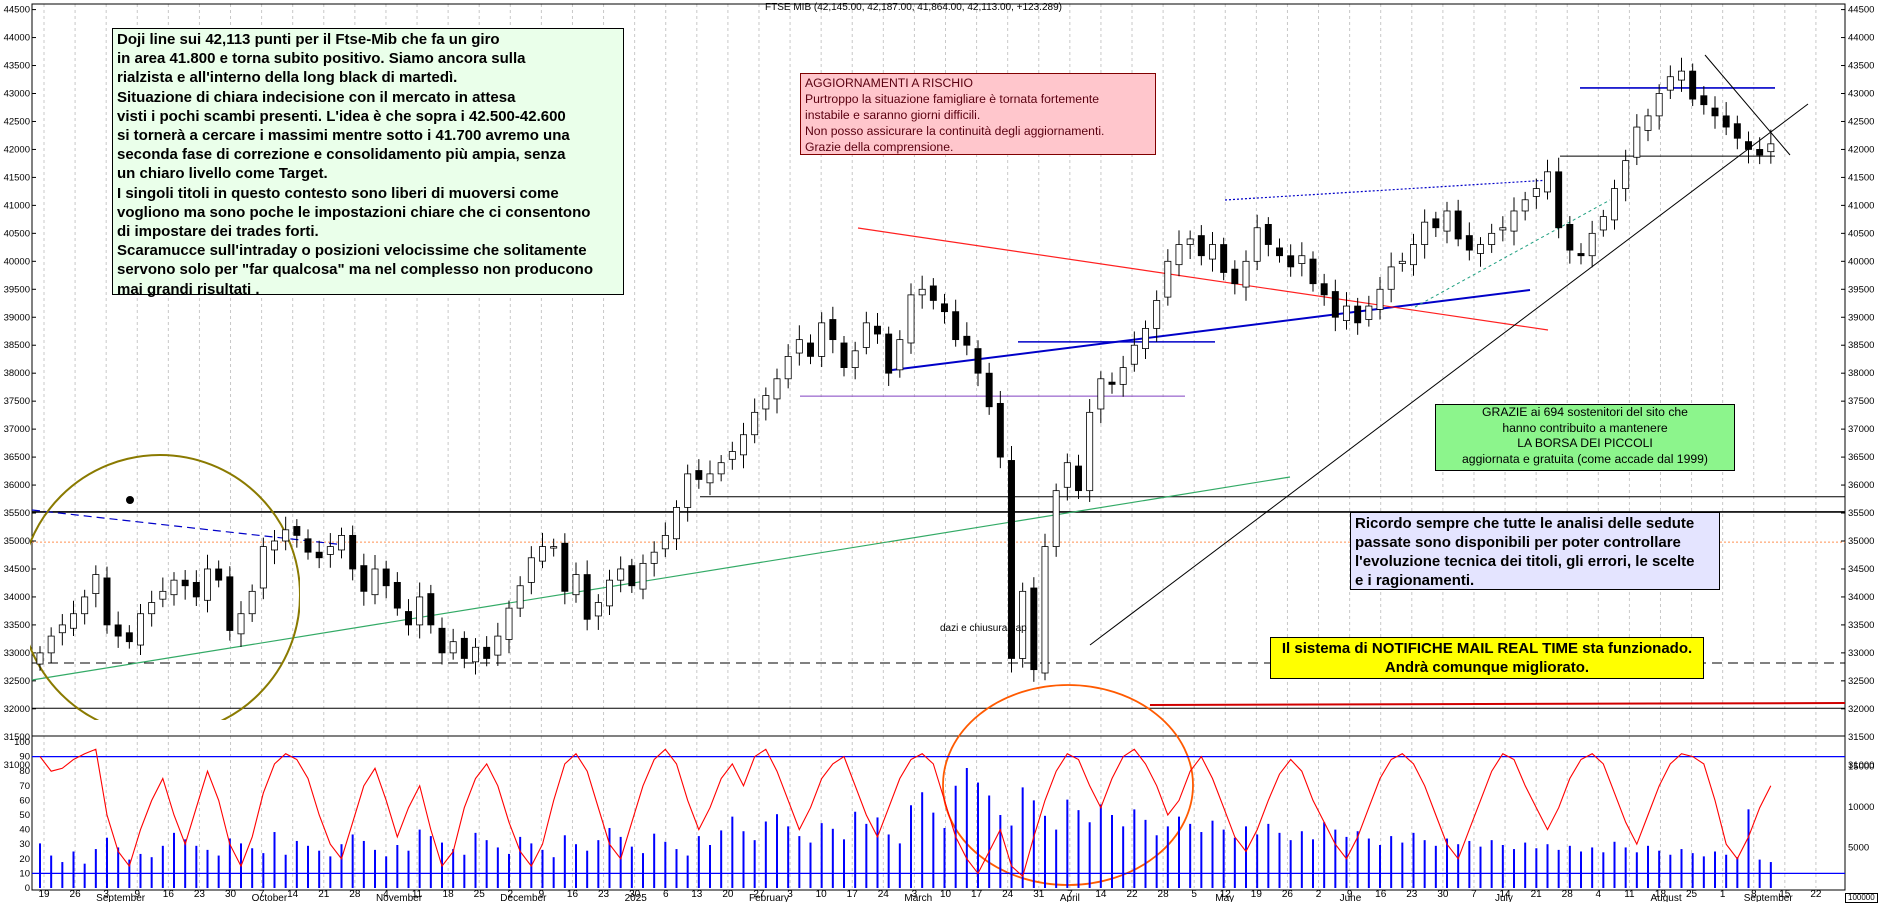  I want to click on x-tick-label: 17, so click(853, 894).